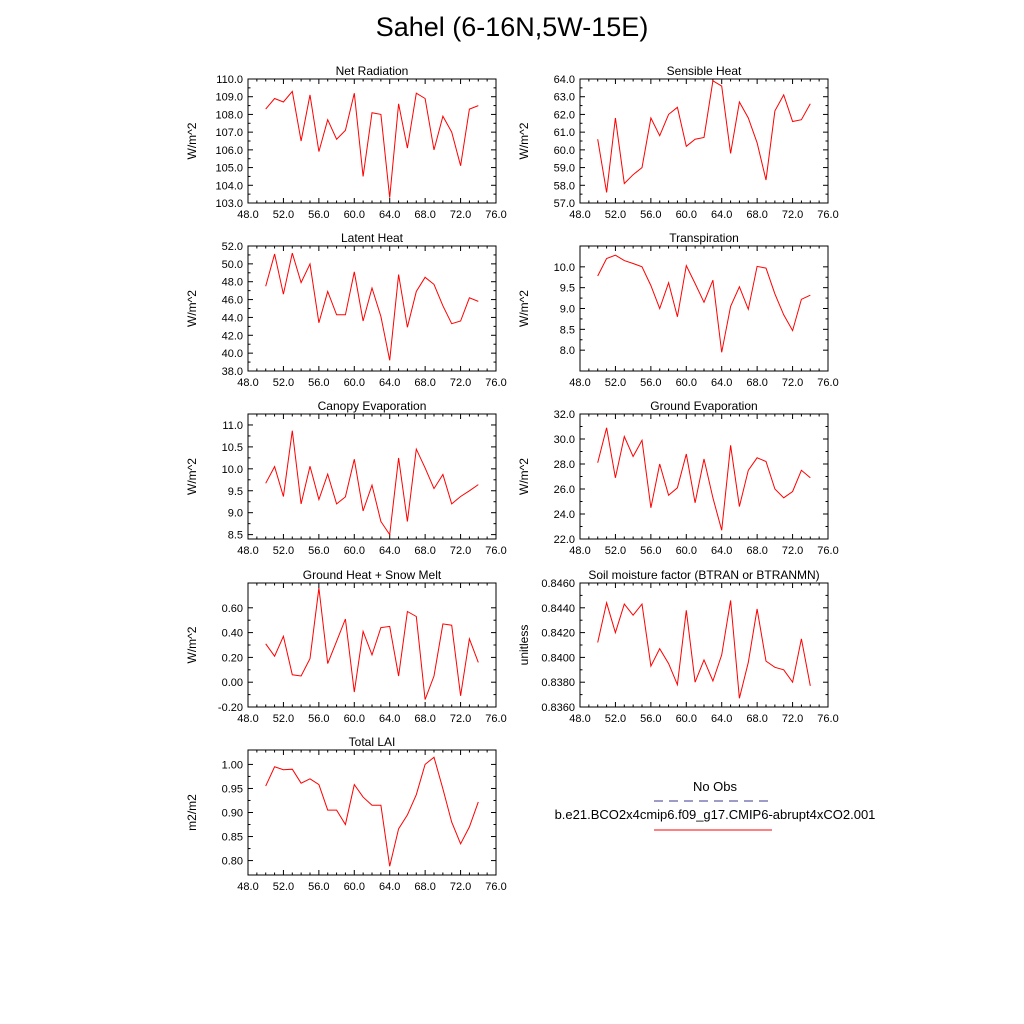  I want to click on y-tick-label: 44.0, so click(232, 318).